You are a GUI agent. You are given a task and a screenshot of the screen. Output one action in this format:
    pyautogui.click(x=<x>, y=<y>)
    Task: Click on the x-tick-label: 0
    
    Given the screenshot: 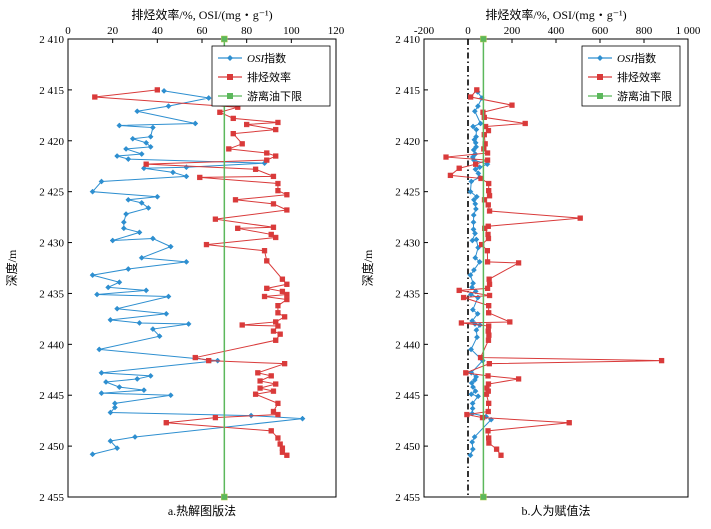 What is the action you would take?
    pyautogui.click(x=68, y=31)
    